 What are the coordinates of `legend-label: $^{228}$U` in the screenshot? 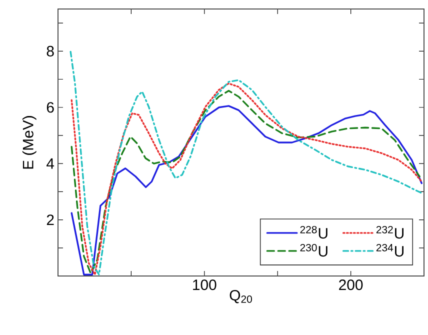 It's located at (314, 232).